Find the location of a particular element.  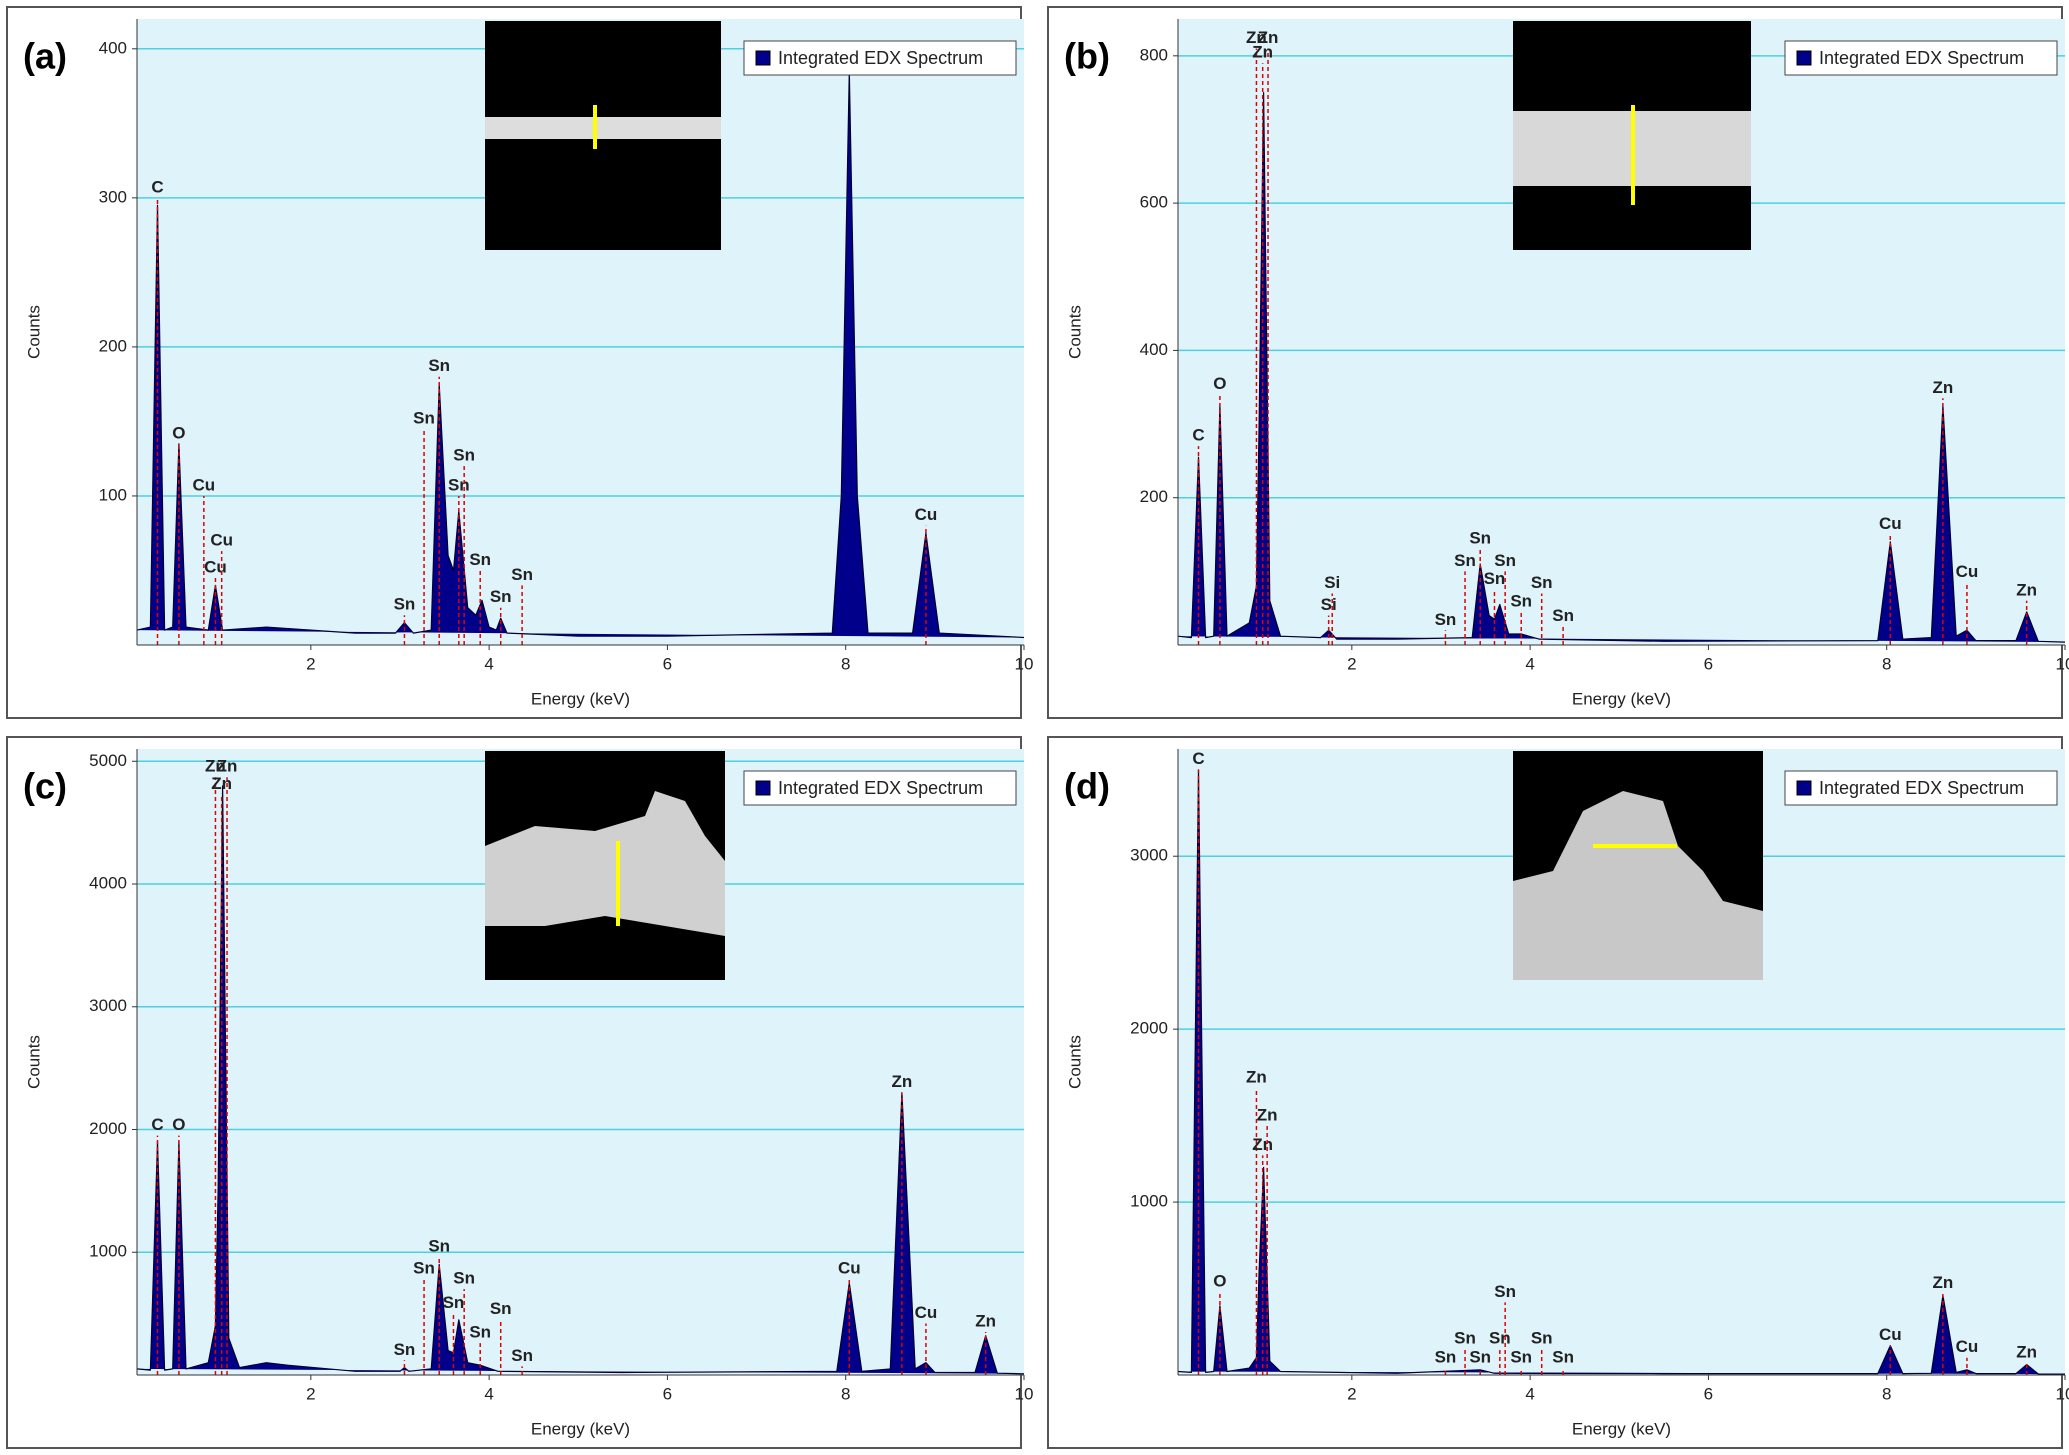

panel-label: (a) is located at coordinates (45, 56).